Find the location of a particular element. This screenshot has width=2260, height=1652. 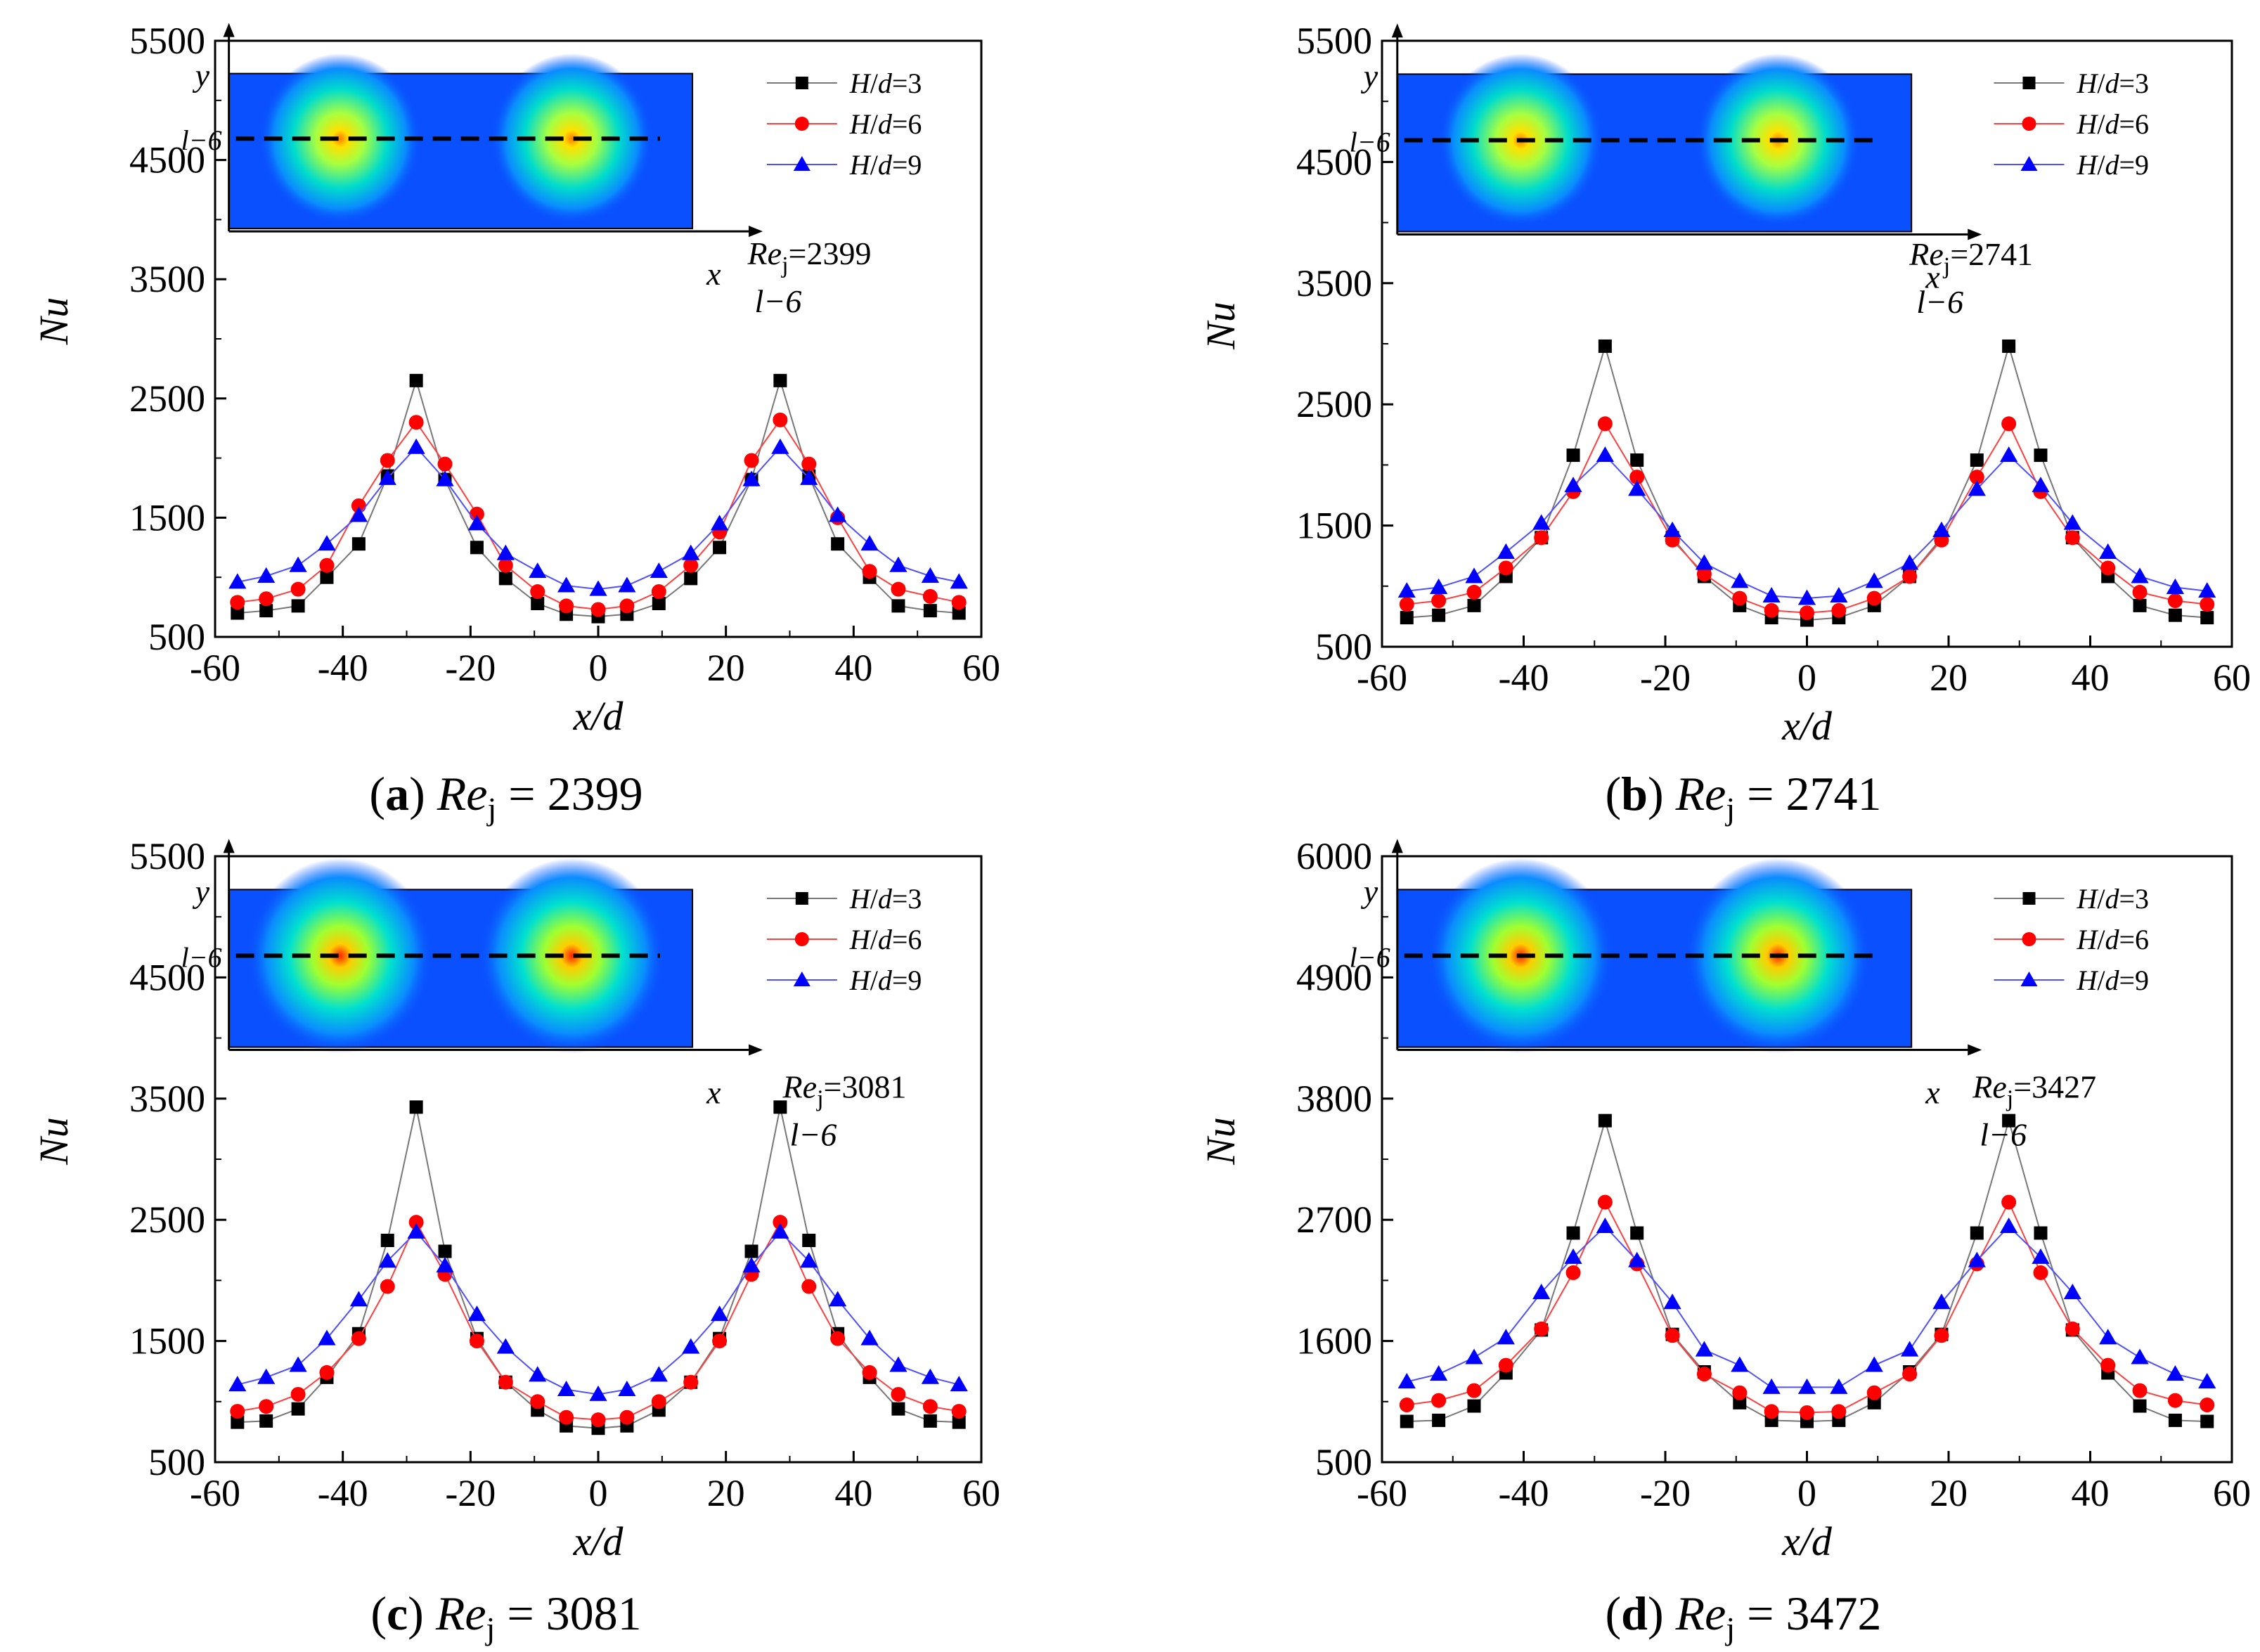

re-subscript: j is located at coordinates (1946, 266).